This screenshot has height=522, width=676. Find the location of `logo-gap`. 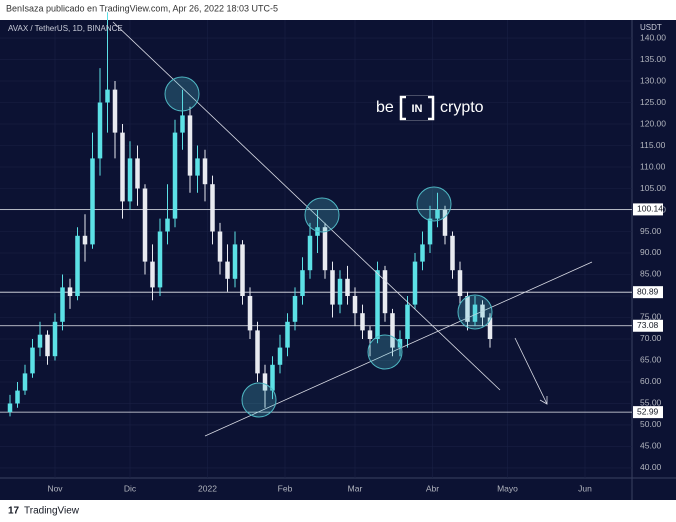

logo-gap is located at coordinates (417, 108).